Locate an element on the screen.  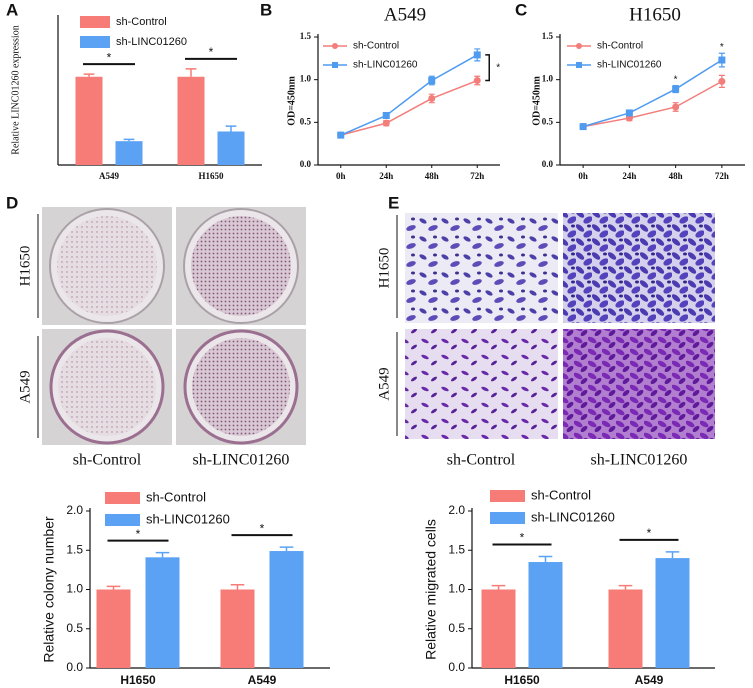
colony-photos is located at coordinates (174, 326).